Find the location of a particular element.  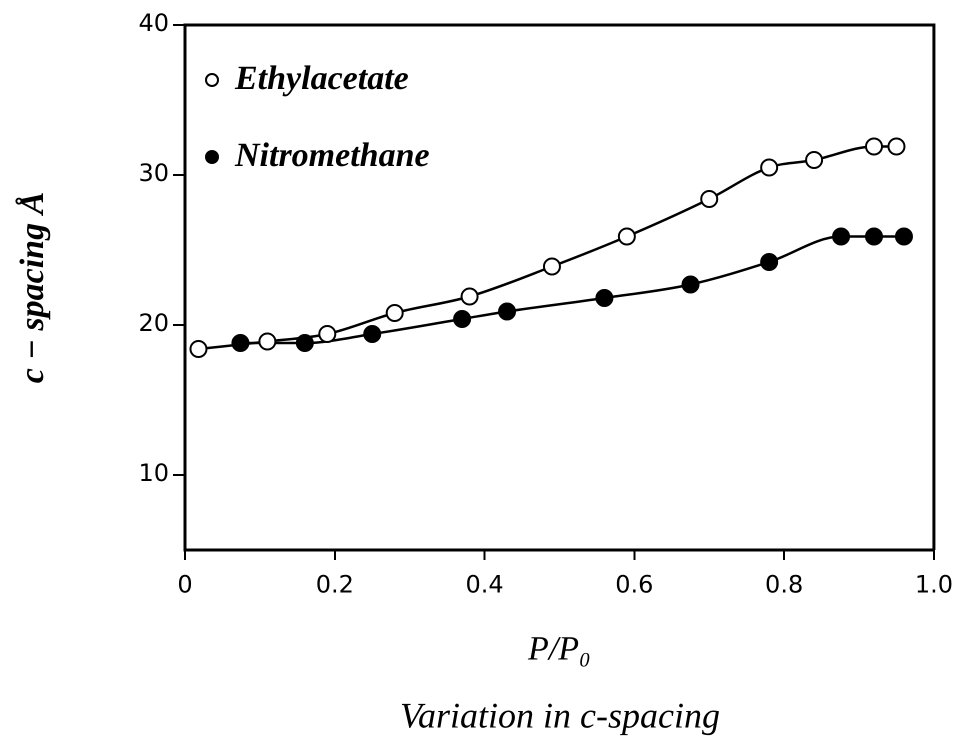

x-tick-label: 0.4 is located at coordinates (484, 584).